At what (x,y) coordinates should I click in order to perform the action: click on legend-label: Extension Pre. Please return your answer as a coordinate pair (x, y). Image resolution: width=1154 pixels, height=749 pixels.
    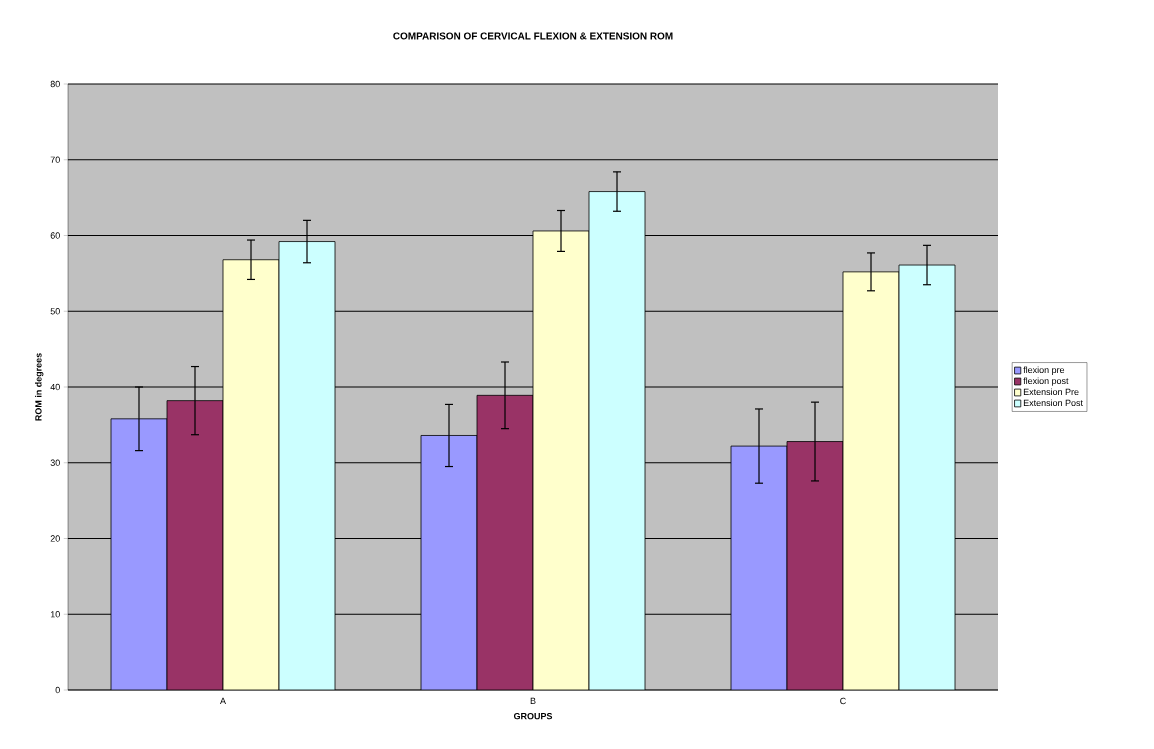
    Looking at the image, I should click on (1051, 392).